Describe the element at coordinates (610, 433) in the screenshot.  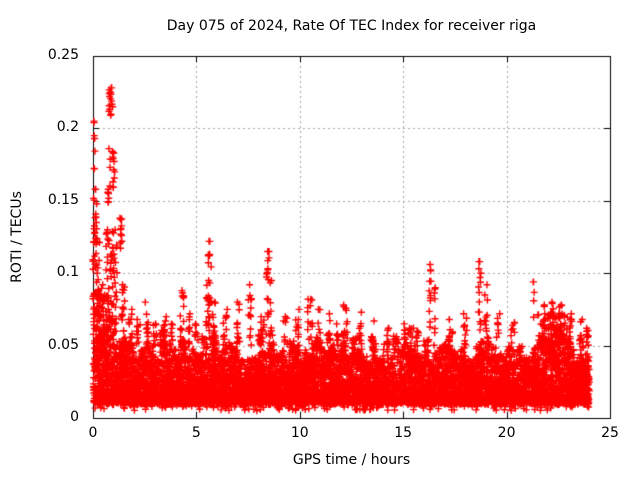
I see `x-tick-label: 25` at that location.